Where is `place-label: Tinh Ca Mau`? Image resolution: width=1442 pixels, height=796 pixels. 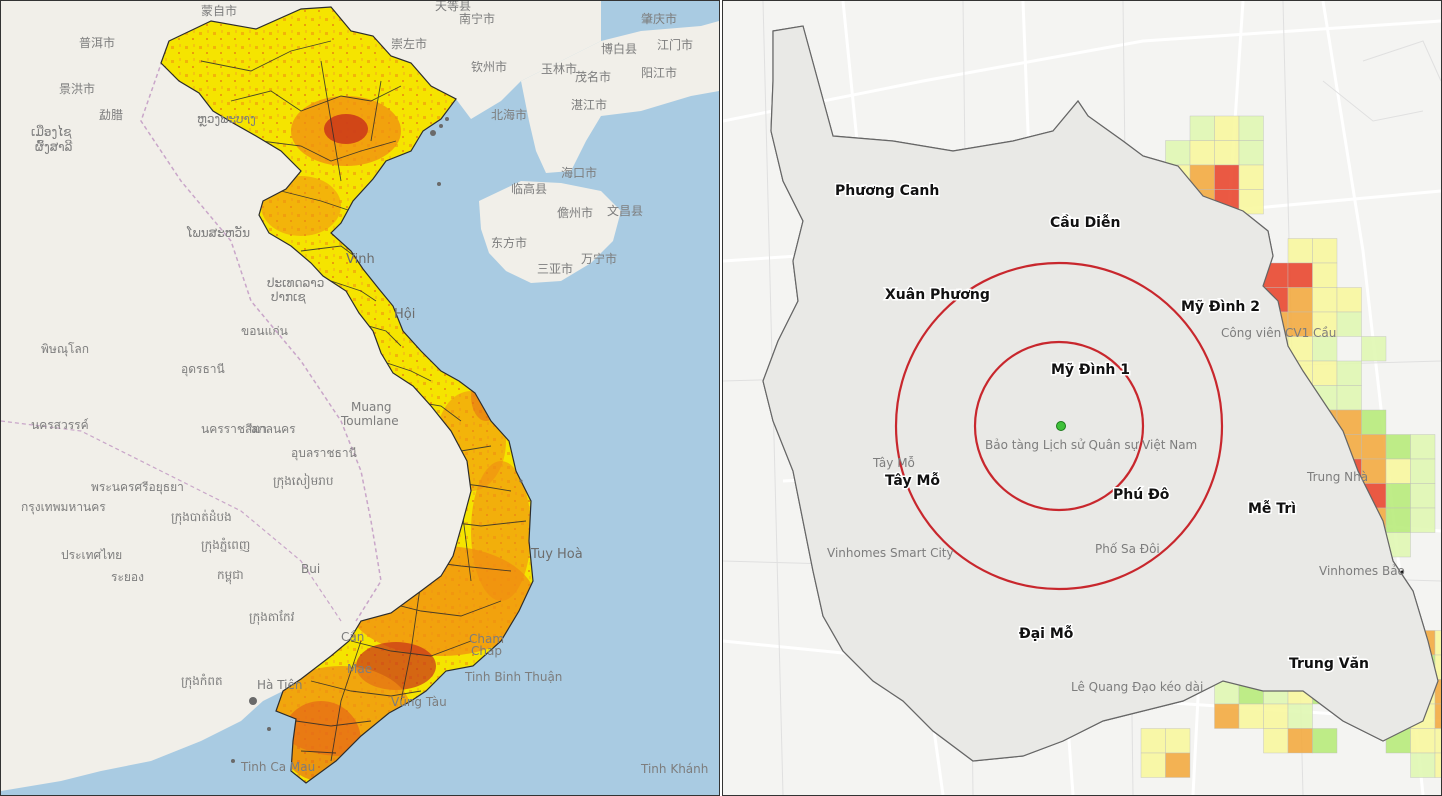
place-label: Tinh Ca Mau is located at coordinates (277, 767).